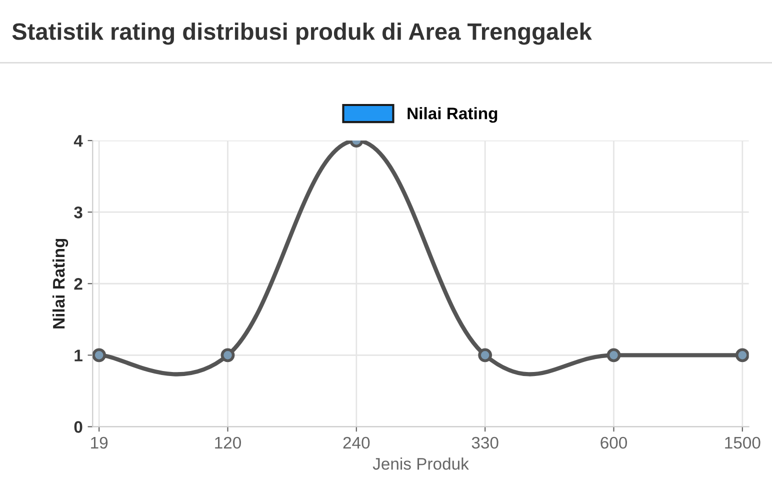  I want to click on y-tick-label: 3, so click(78, 212).